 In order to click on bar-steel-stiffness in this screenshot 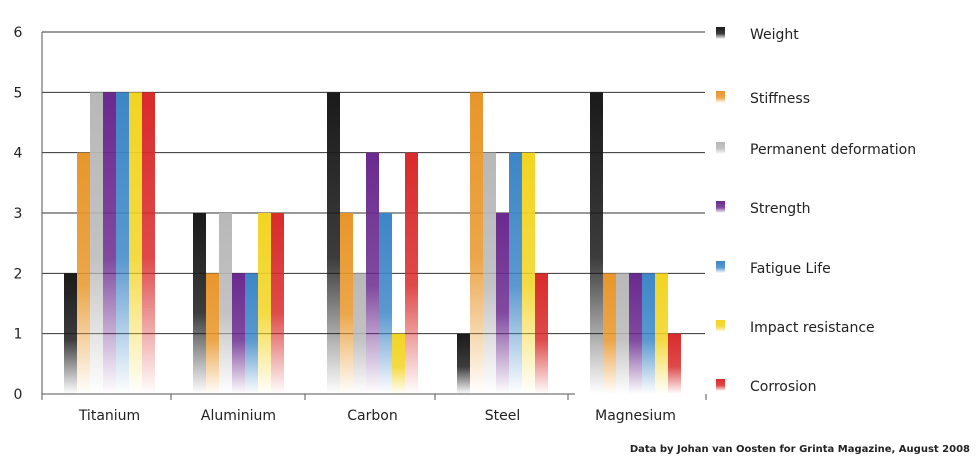, I will do `click(476, 243)`.